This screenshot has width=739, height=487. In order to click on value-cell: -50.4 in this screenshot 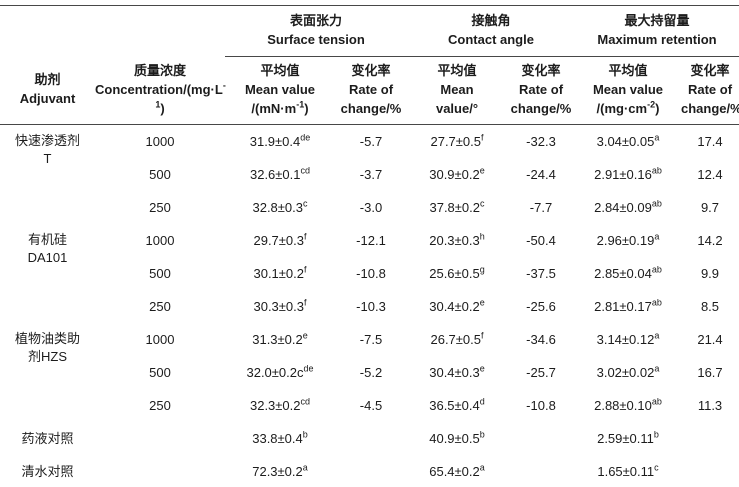, I will do `click(541, 240)`.